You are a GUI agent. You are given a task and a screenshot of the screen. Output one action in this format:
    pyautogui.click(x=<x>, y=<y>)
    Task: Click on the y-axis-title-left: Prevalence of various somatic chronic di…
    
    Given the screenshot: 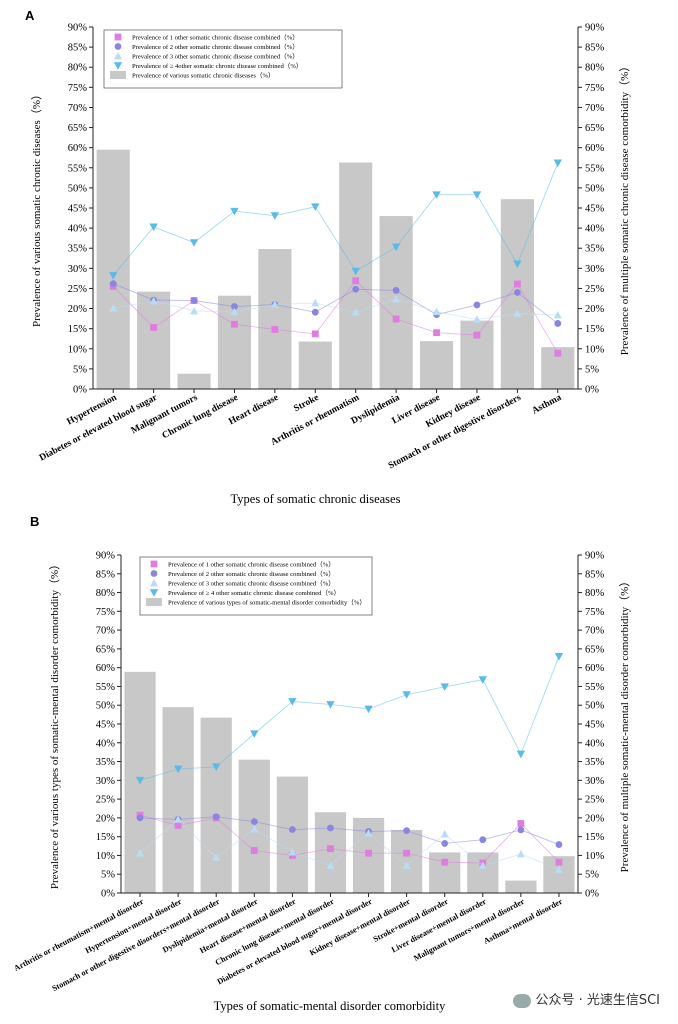 What is the action you would take?
    pyautogui.click(x=36, y=208)
    